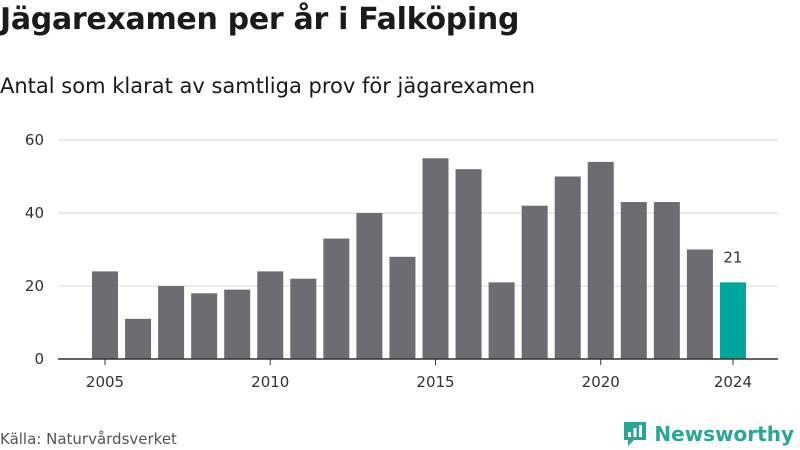 This screenshot has width=800, height=450. What do you see at coordinates (204, 326) in the screenshot?
I see `bar-2008` at bounding box center [204, 326].